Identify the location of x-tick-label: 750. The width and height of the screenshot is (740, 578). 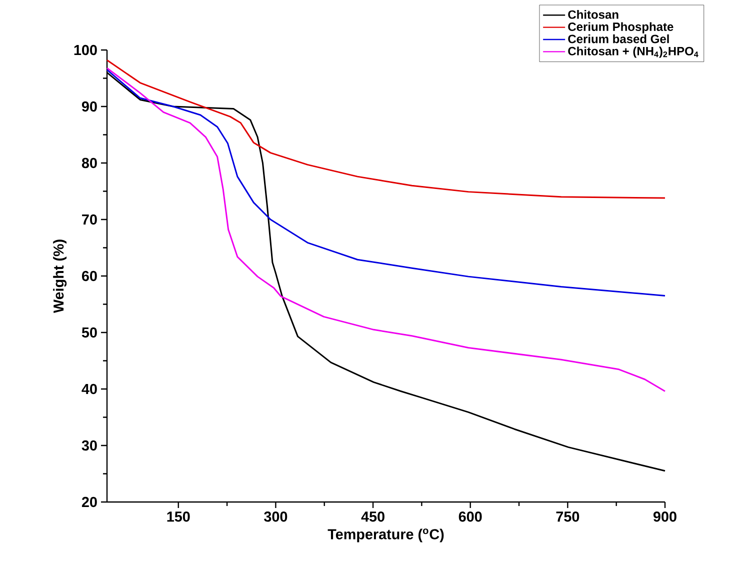
(568, 517).